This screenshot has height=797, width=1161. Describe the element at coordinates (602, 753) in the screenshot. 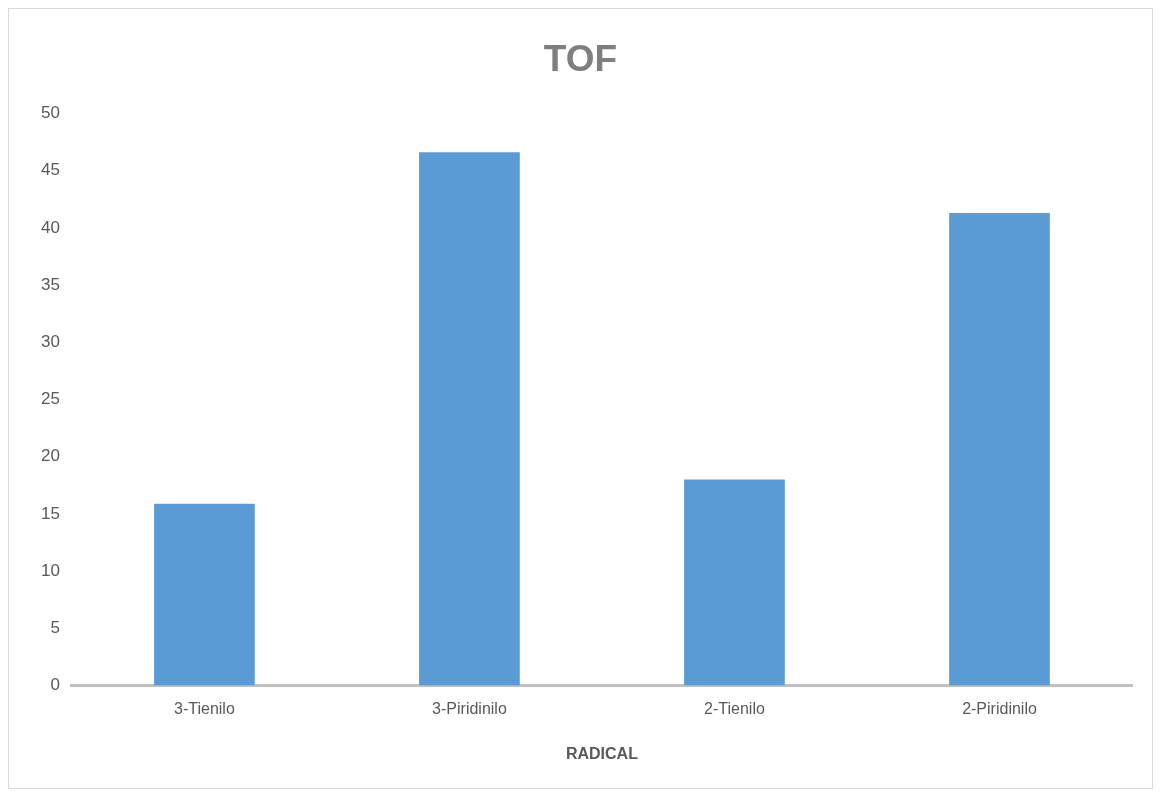

I see `x-axis-title: RADICAL` at that location.